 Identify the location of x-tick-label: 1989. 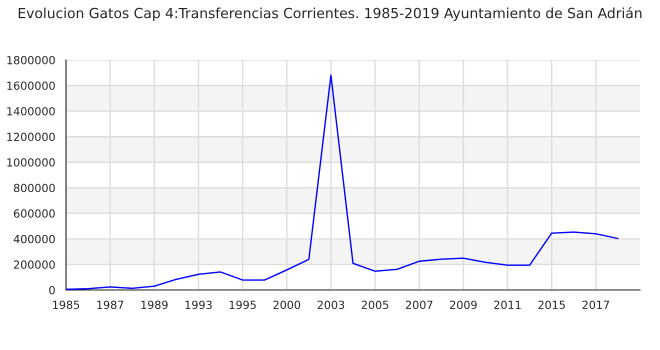
(154, 305).